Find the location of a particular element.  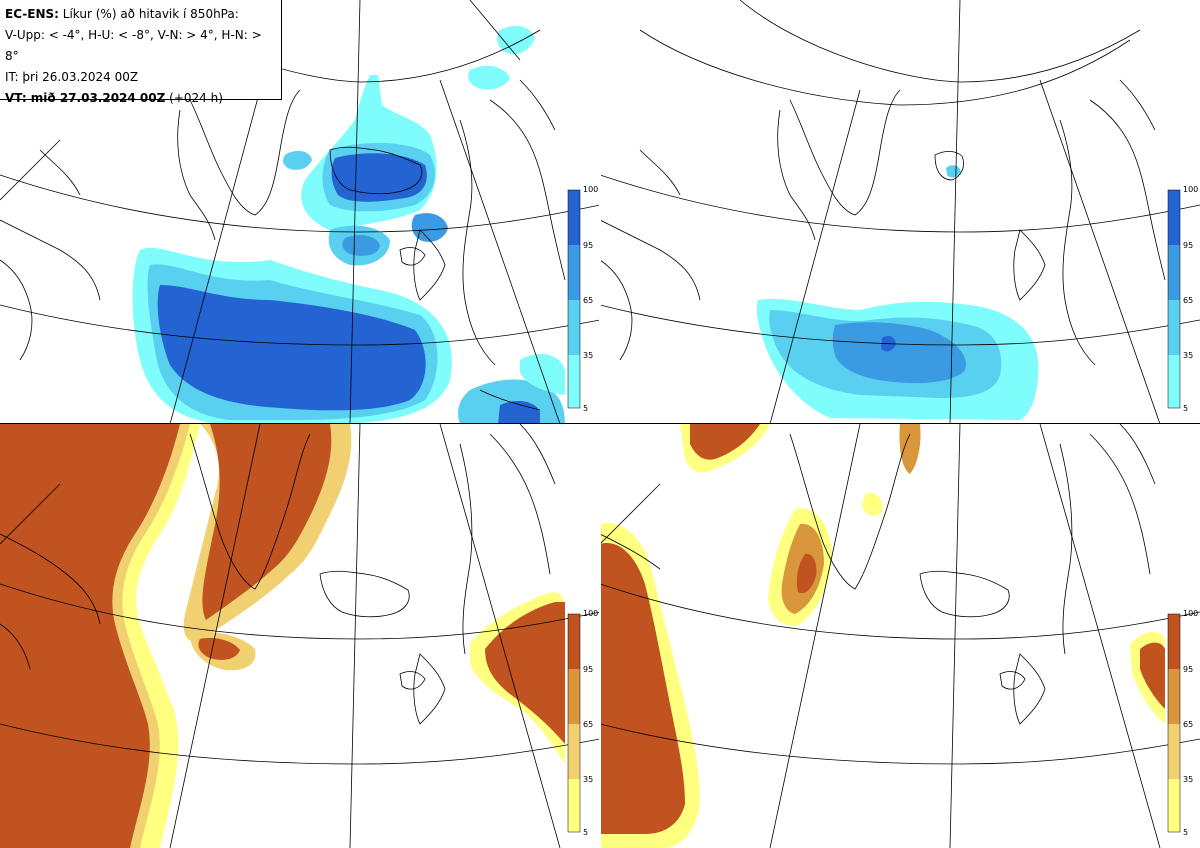

panel-divider-horizontal is located at coordinates (600, 423).